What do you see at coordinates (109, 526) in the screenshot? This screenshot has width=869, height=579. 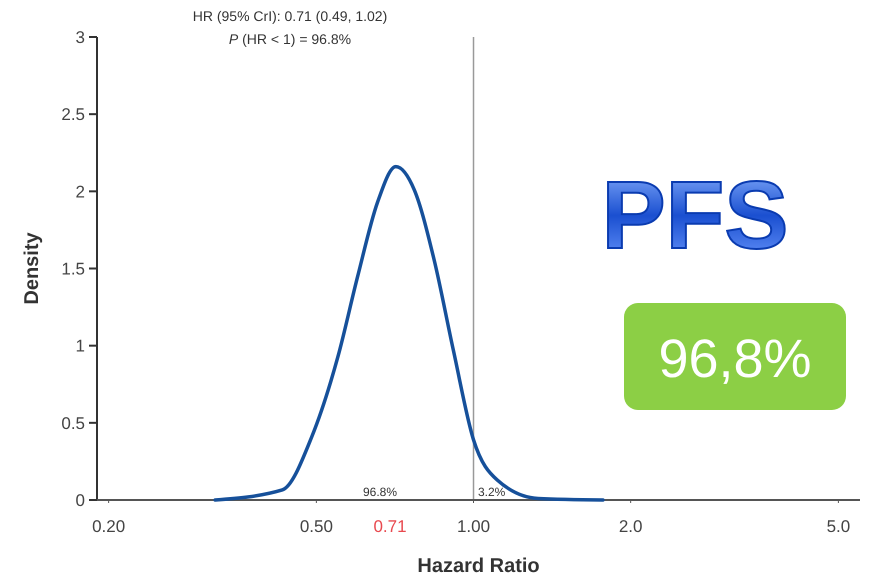 I see `x-tick-label: 0.20` at bounding box center [109, 526].